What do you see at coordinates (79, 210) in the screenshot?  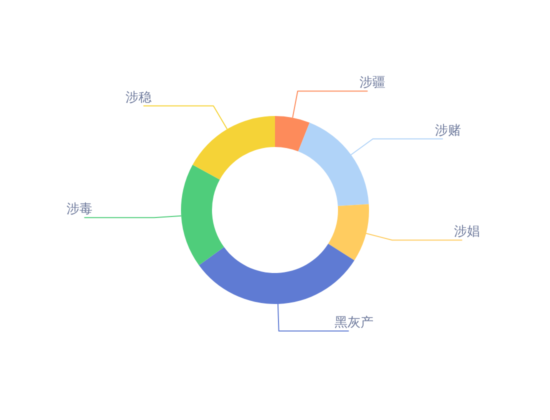 I see `slice-label: 涉毒` at bounding box center [79, 210].